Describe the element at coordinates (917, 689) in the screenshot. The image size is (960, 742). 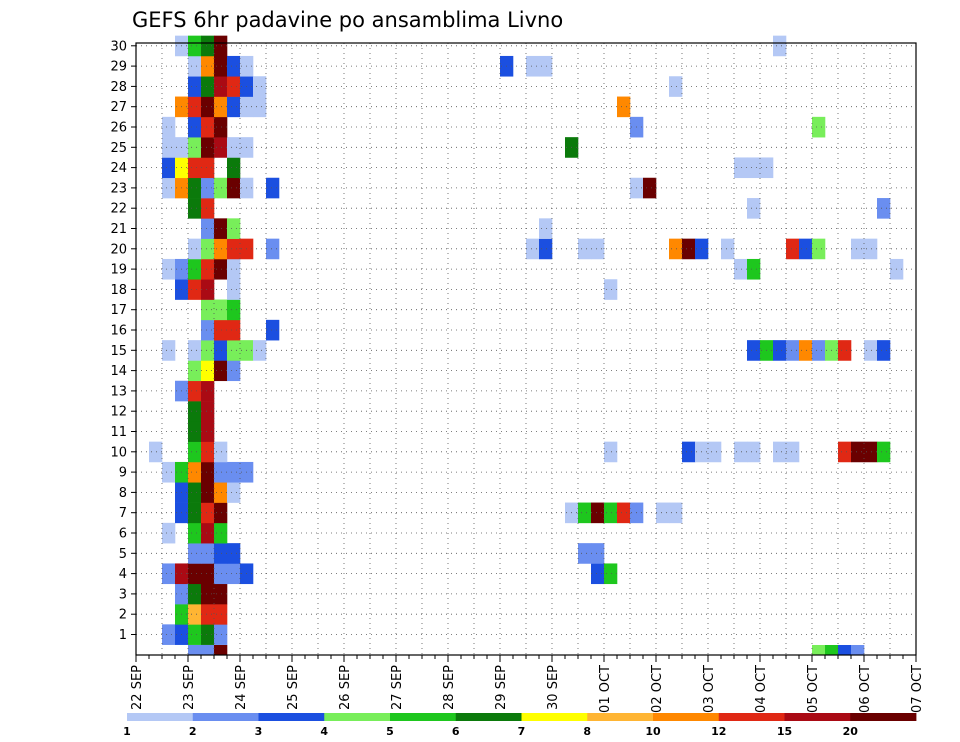
I see `x-tick-label: 07 OCT` at that location.